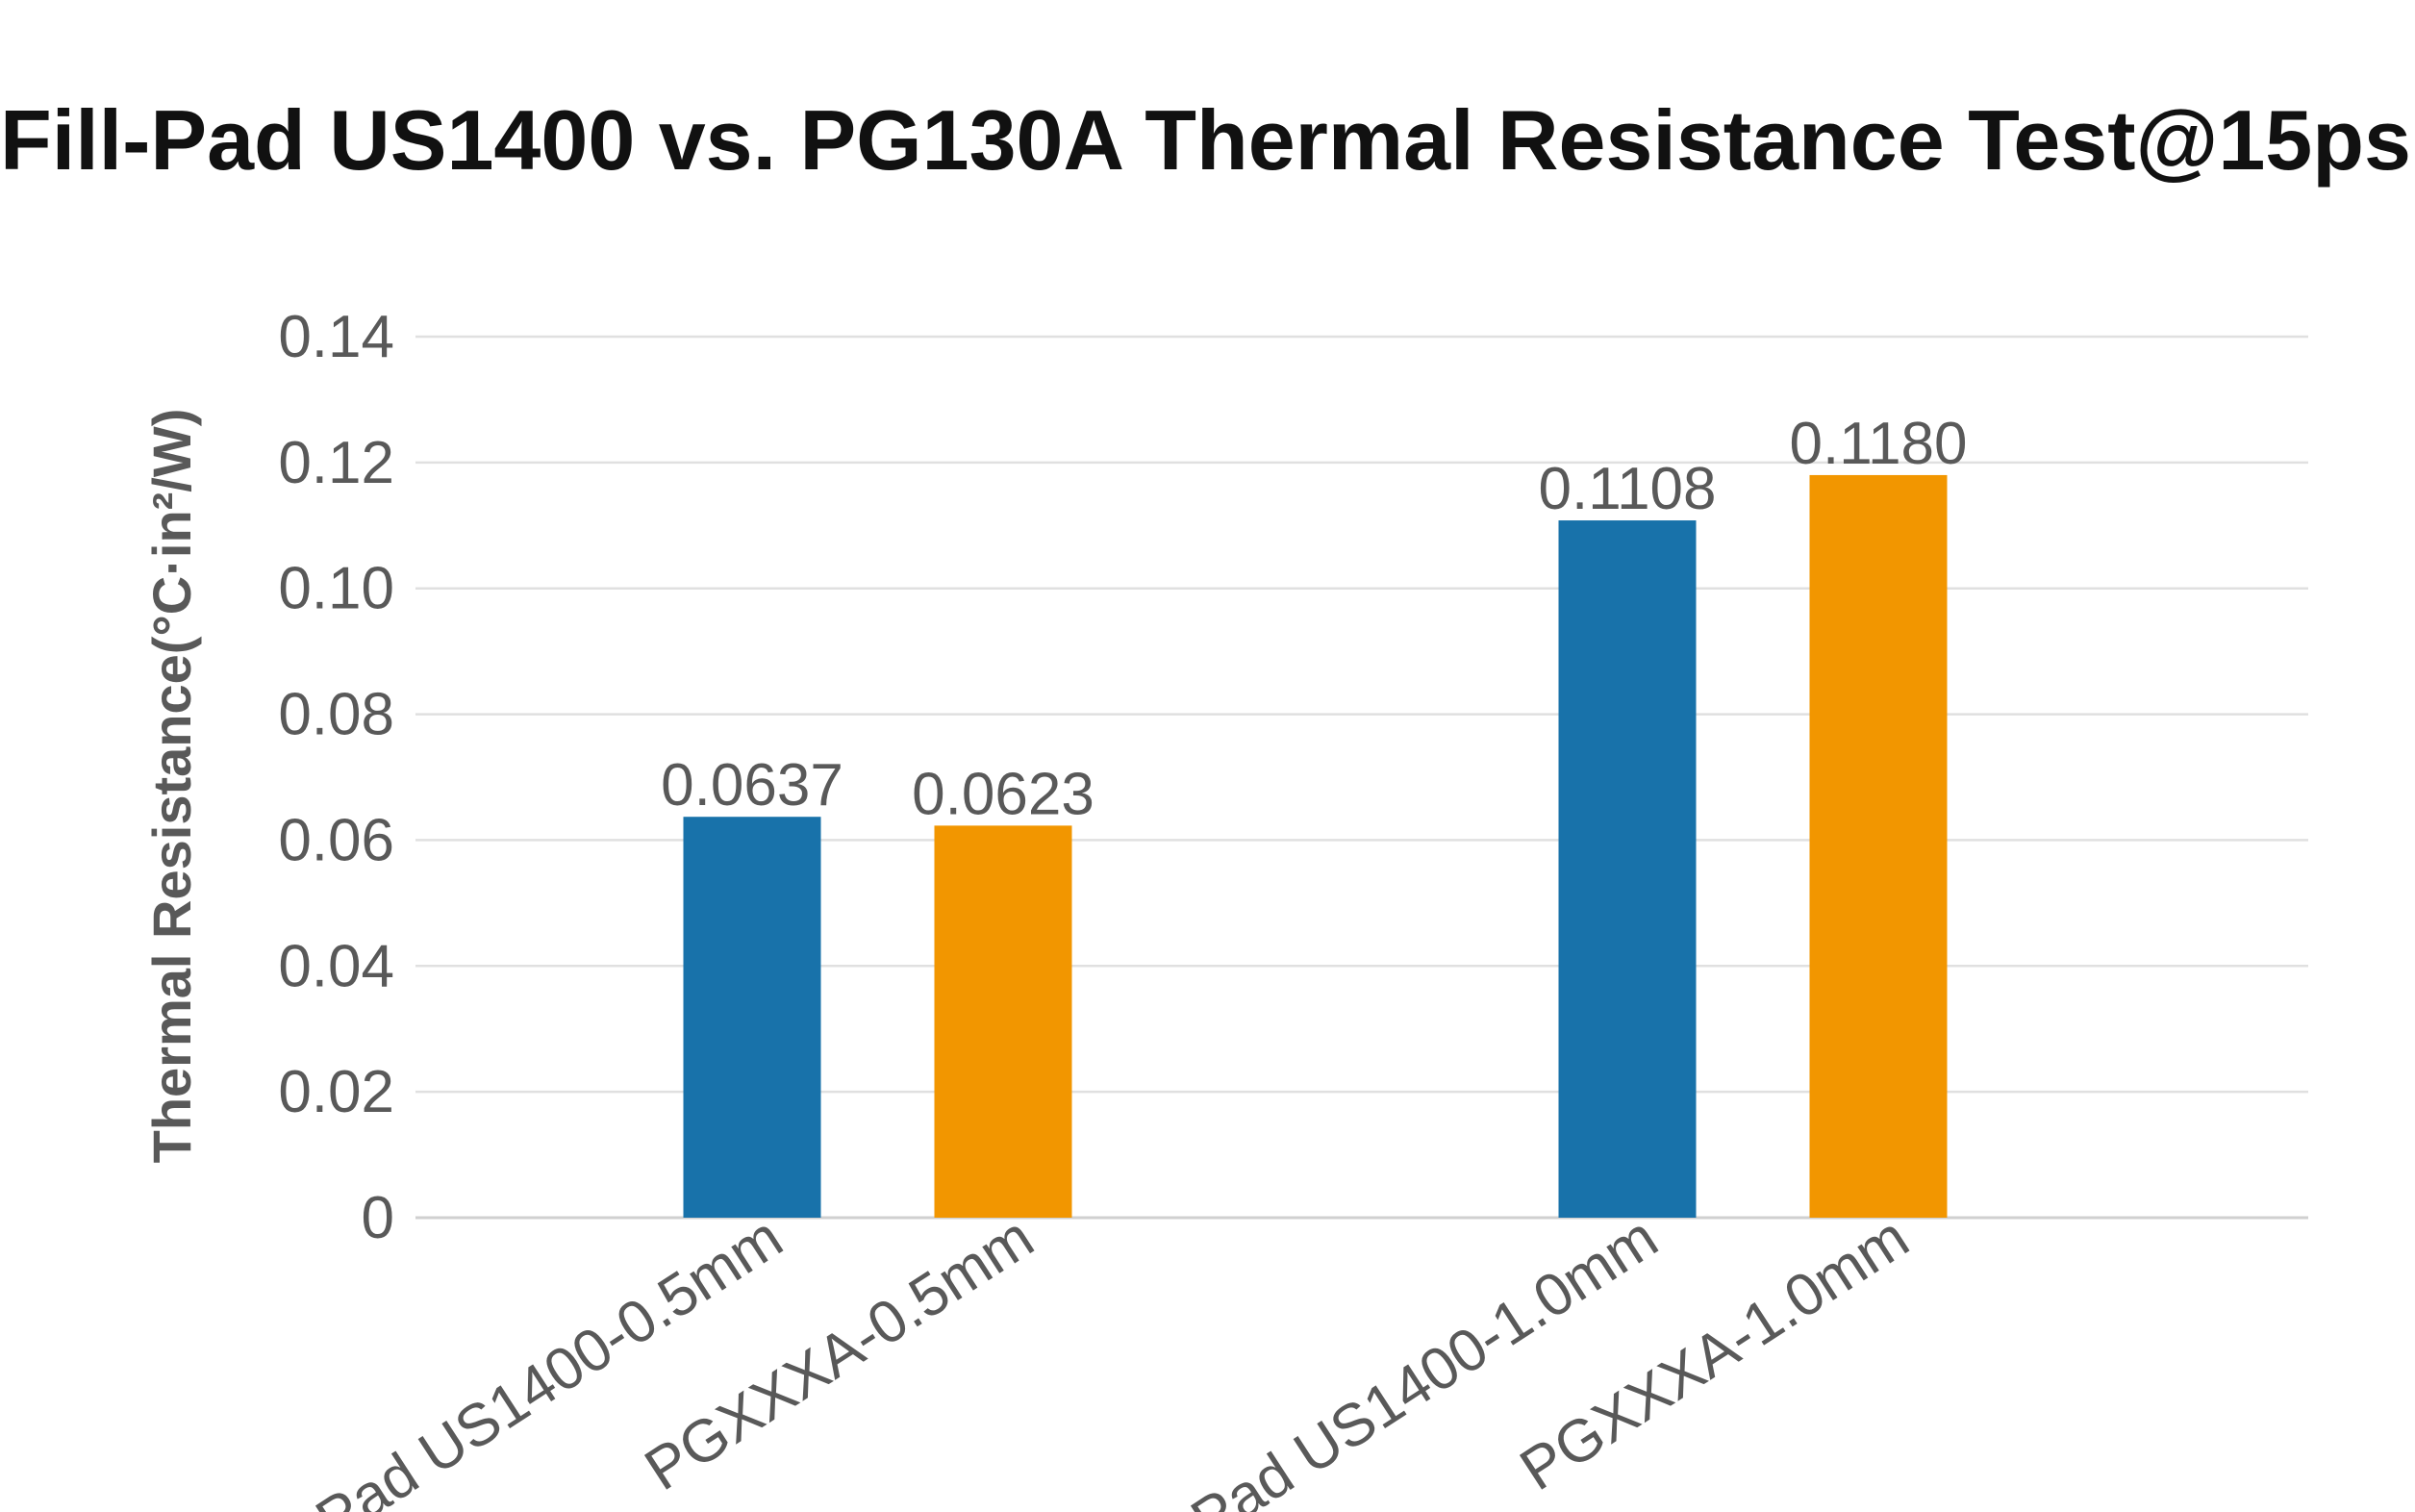 The height and width of the screenshot is (1512, 2415). I want to click on y-tick-label: 0.08, so click(336, 715).